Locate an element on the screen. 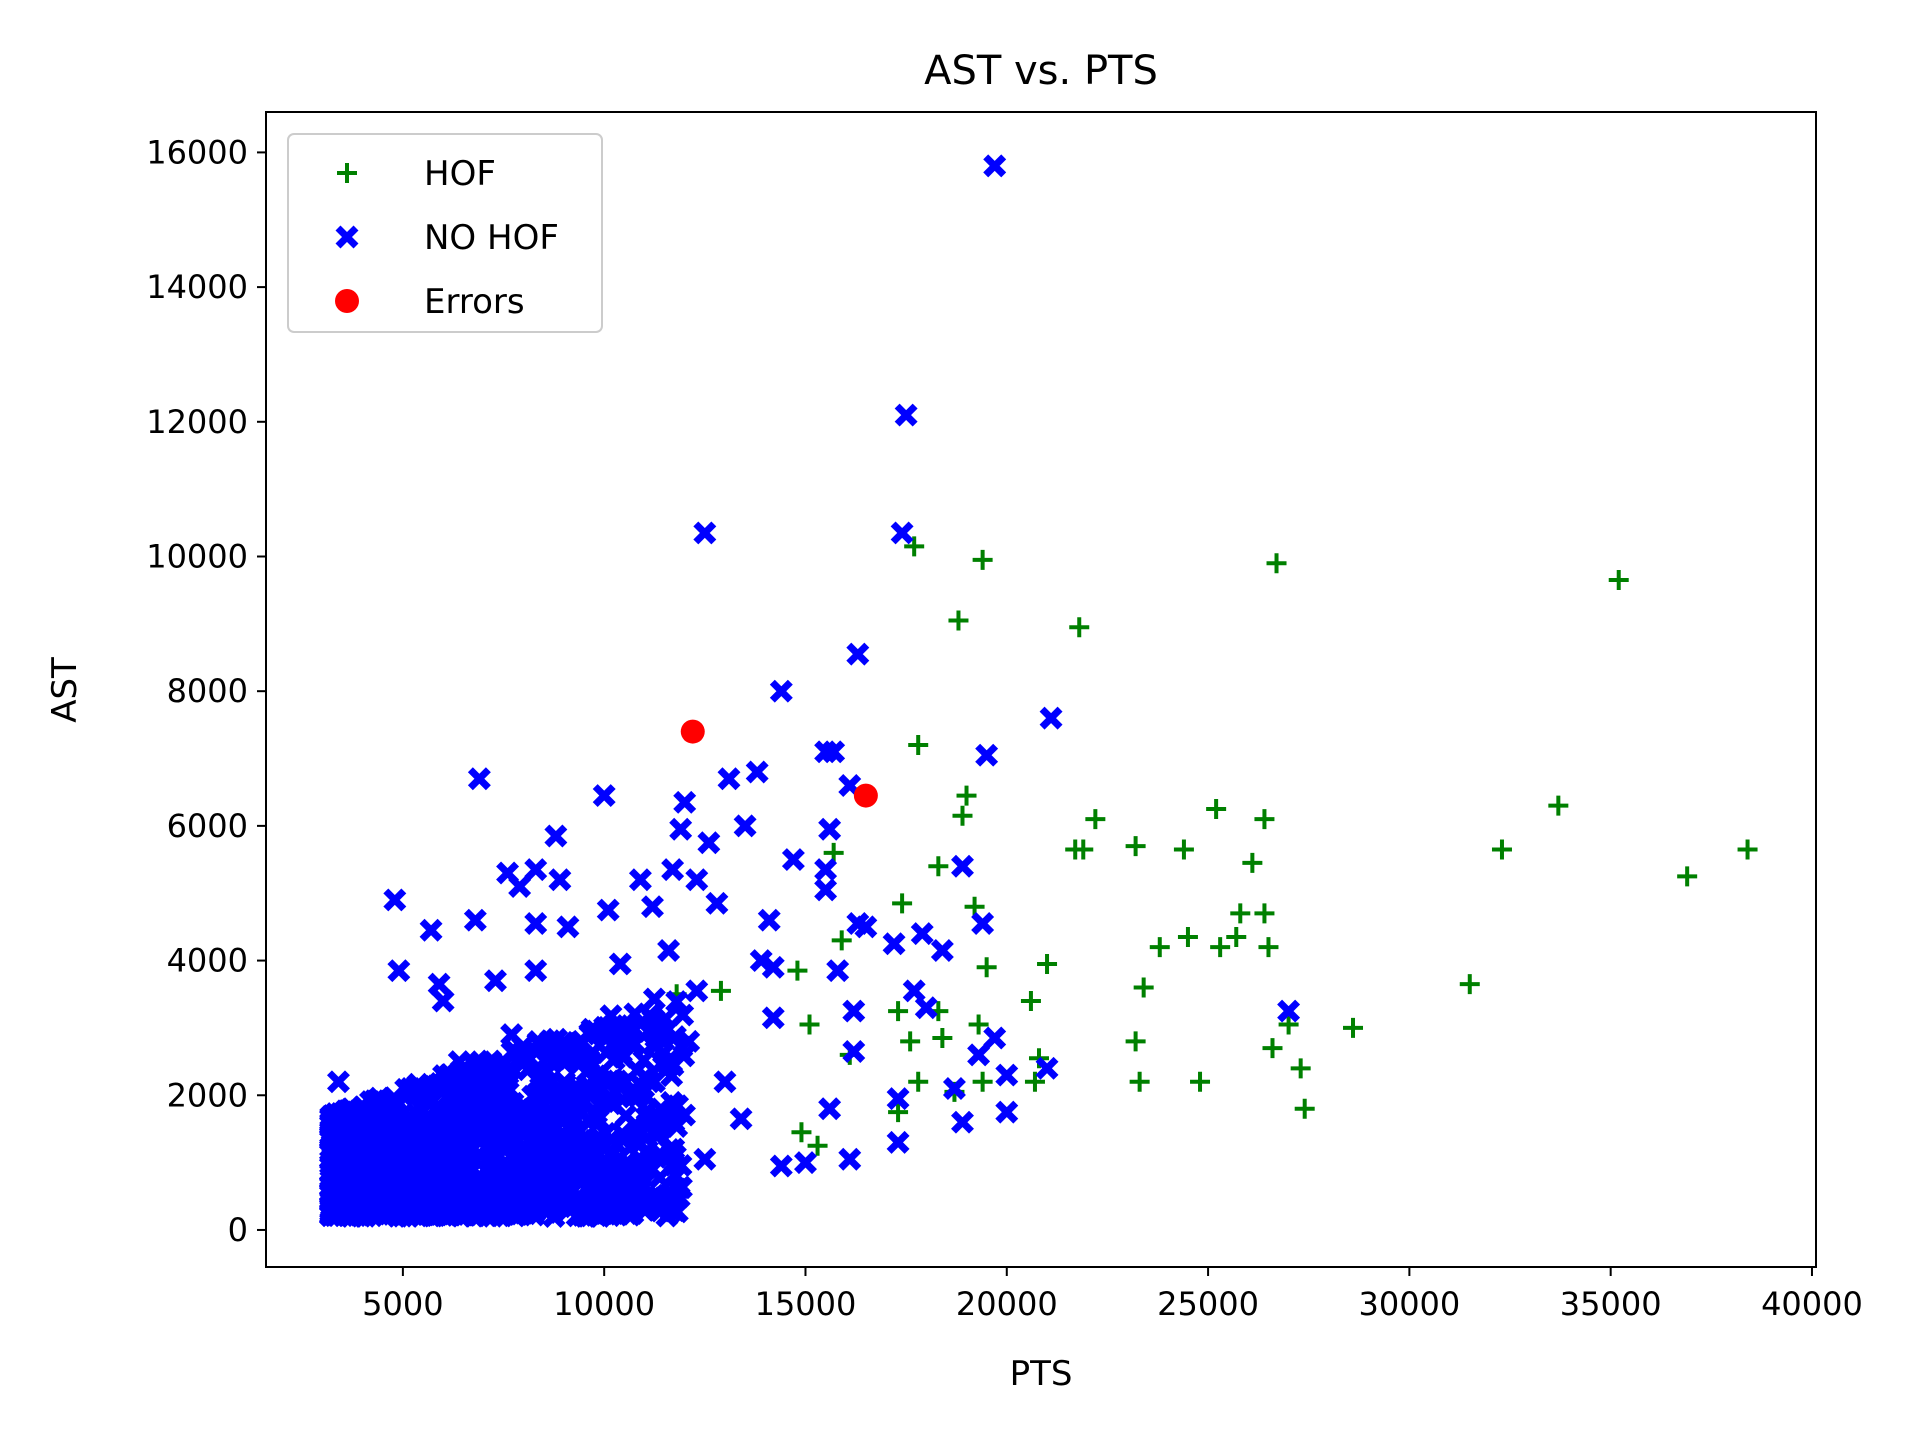 Image resolution: width=1920 pixels, height=1440 pixels. chart-title: AST vs. PTS is located at coordinates (1041, 71).